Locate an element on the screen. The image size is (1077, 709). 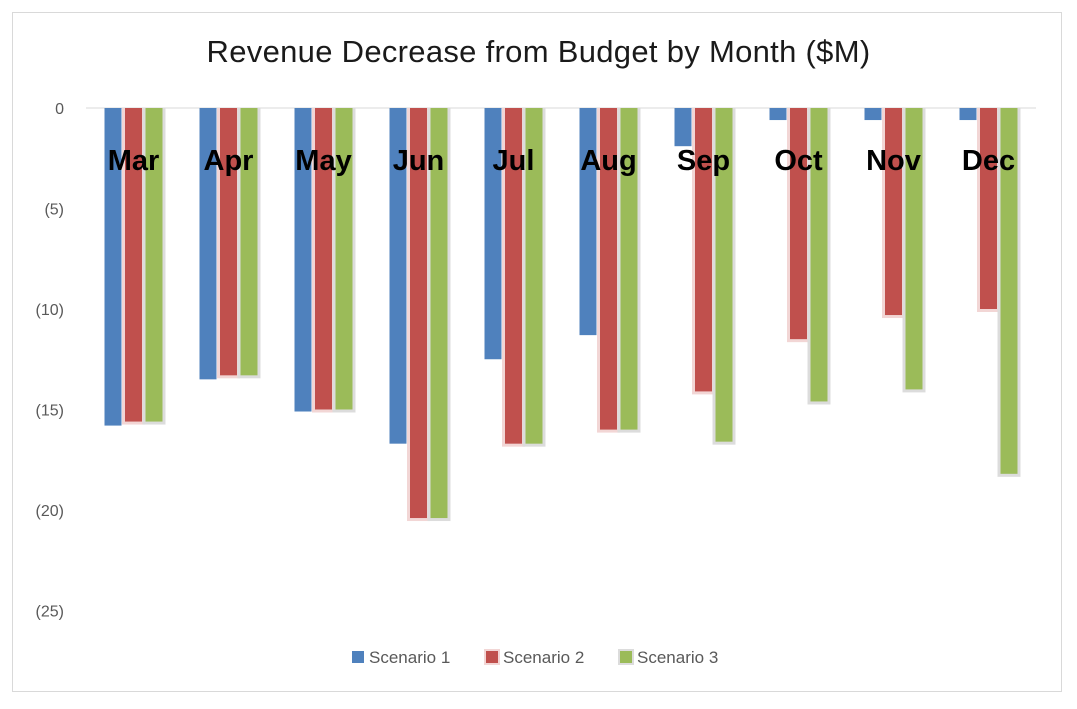
bar-scenario-1-jul is located at coordinates (493, 234).